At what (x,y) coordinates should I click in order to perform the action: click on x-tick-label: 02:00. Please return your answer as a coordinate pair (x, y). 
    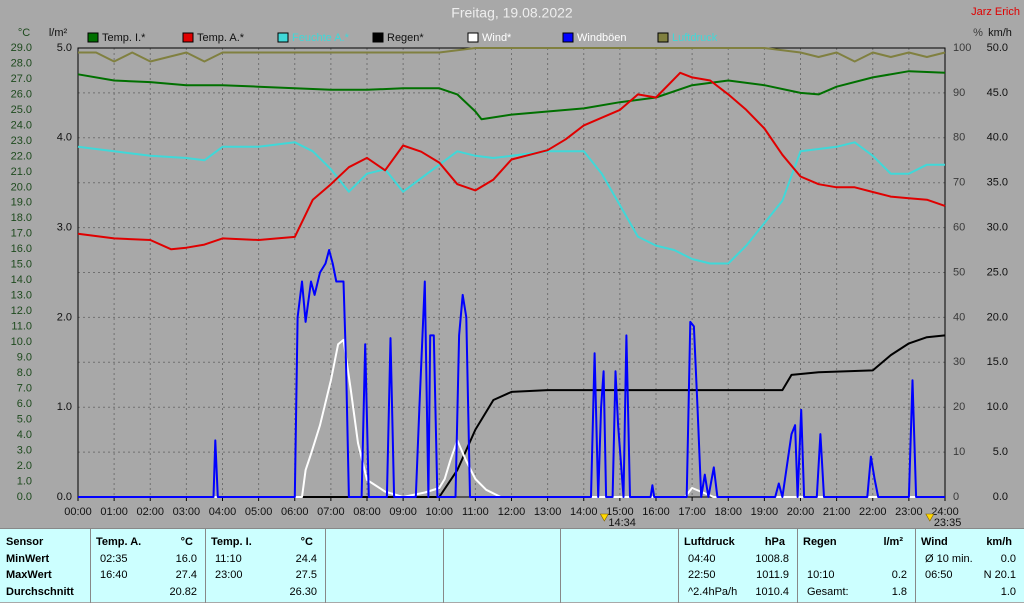
    Looking at the image, I should click on (150, 512).